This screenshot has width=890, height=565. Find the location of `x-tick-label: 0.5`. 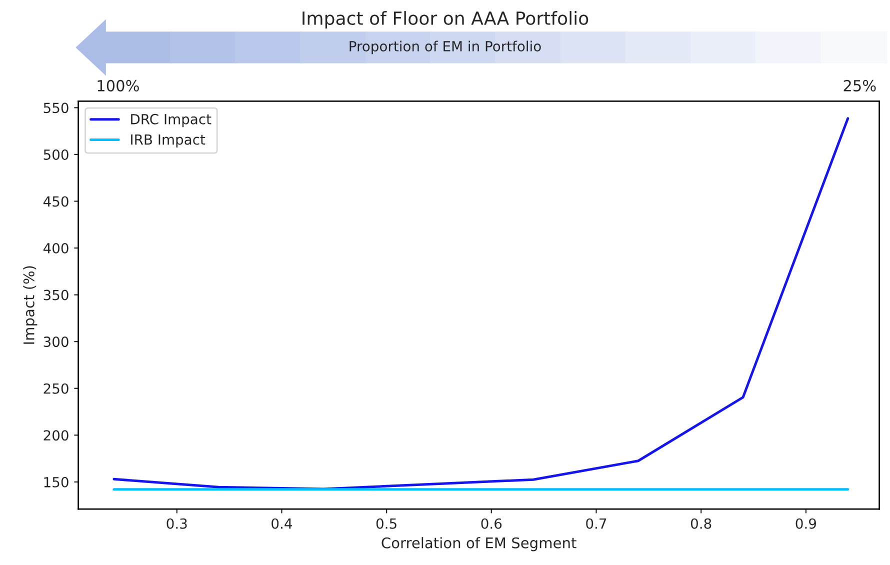

x-tick-label: 0.5 is located at coordinates (386, 523).